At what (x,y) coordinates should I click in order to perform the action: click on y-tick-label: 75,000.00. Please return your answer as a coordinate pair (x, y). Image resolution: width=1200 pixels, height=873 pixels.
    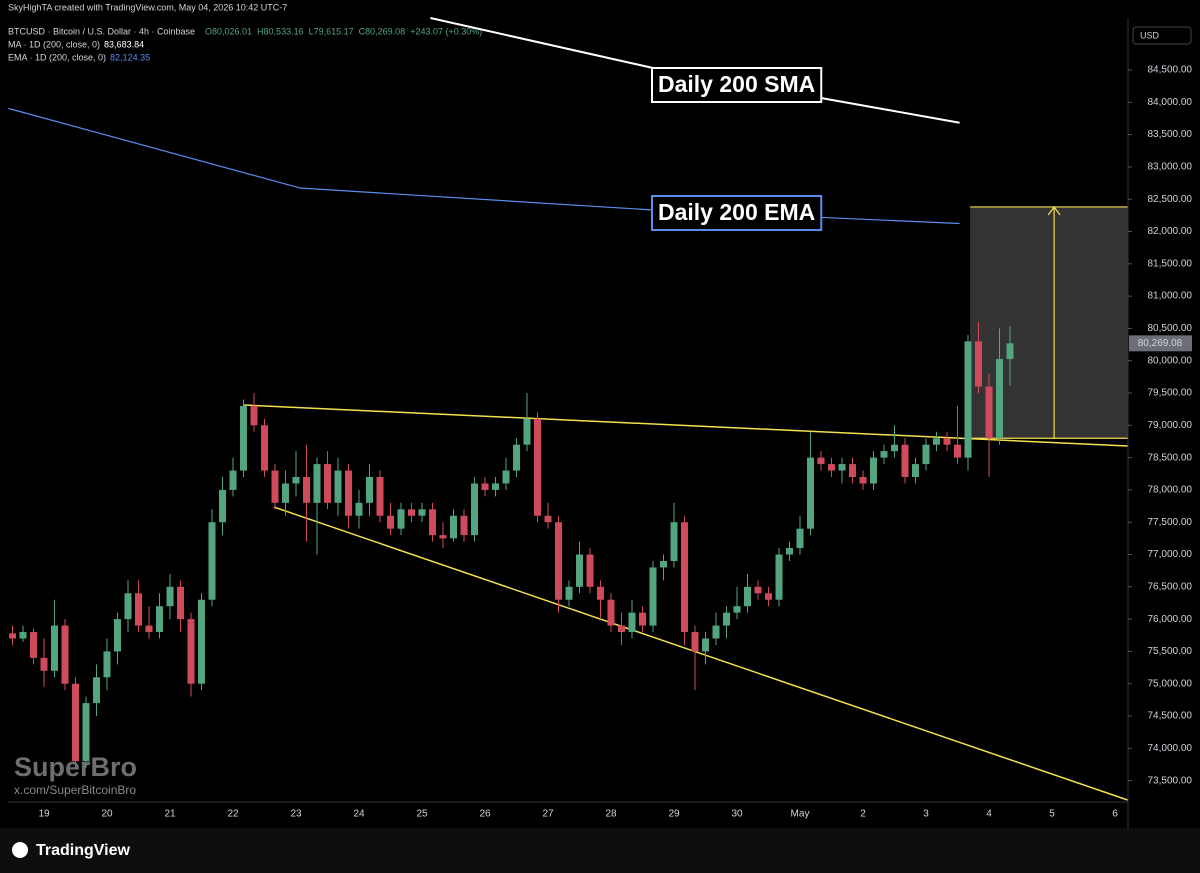
    Looking at the image, I should click on (1170, 683).